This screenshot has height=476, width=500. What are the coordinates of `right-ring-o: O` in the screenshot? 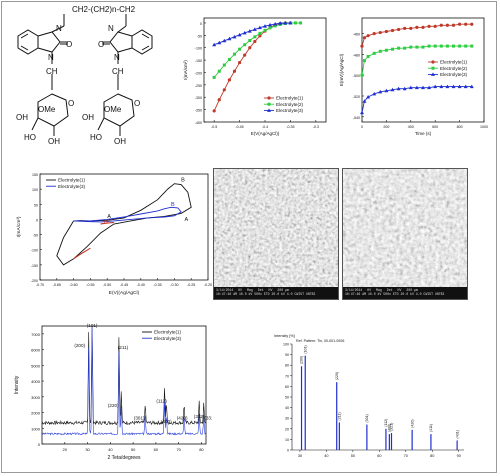 It's located at (137, 103).